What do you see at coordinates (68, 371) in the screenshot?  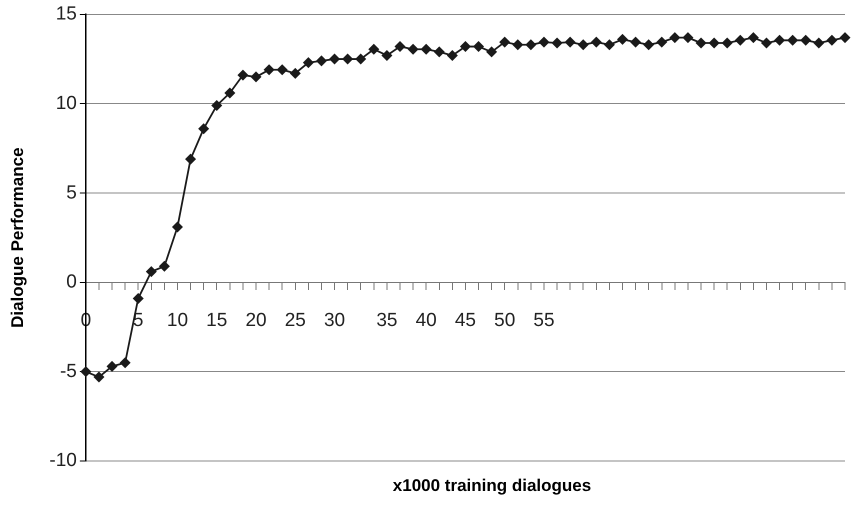 I see `y-tick-label: -5` at bounding box center [68, 371].